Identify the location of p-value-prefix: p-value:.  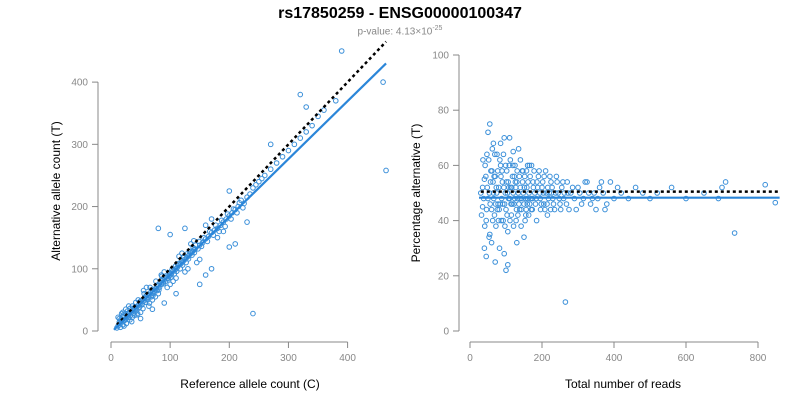
(376, 32).